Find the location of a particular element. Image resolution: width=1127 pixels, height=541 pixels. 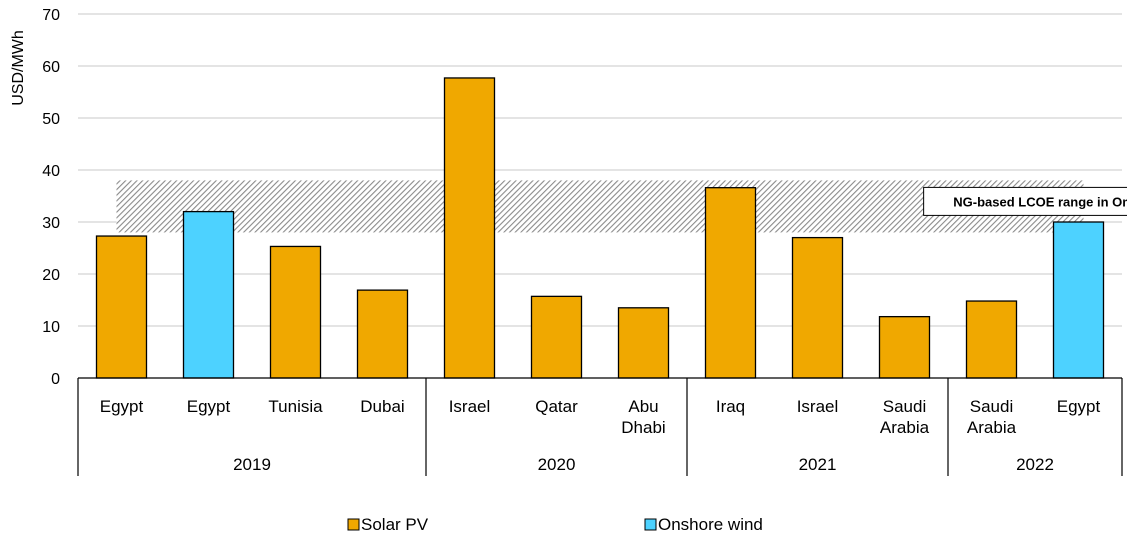

legend: Solar PV Onshore wind is located at coordinates (555, 524).